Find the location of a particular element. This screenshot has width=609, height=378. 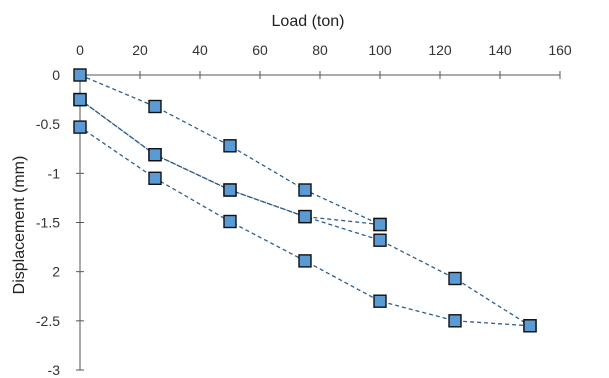

x-tick-label: 60 is located at coordinates (260, 50).